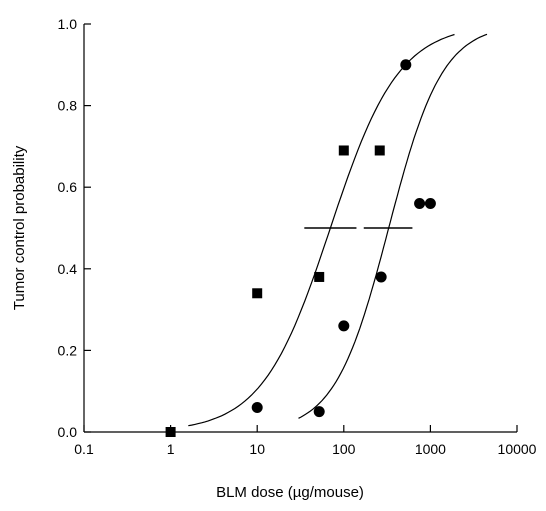 Image resolution: width=546 pixels, height=511 pixels. Describe the element at coordinates (68, 187) in the screenshot. I see `y-tick-label: 0.6` at that location.